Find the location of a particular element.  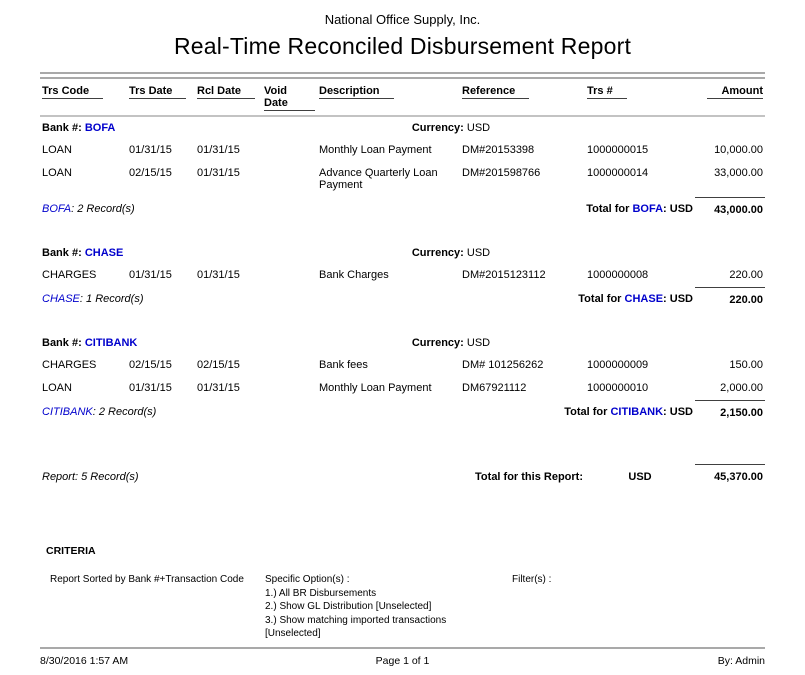

group-records-bank: CITIBANK is located at coordinates (67, 412).